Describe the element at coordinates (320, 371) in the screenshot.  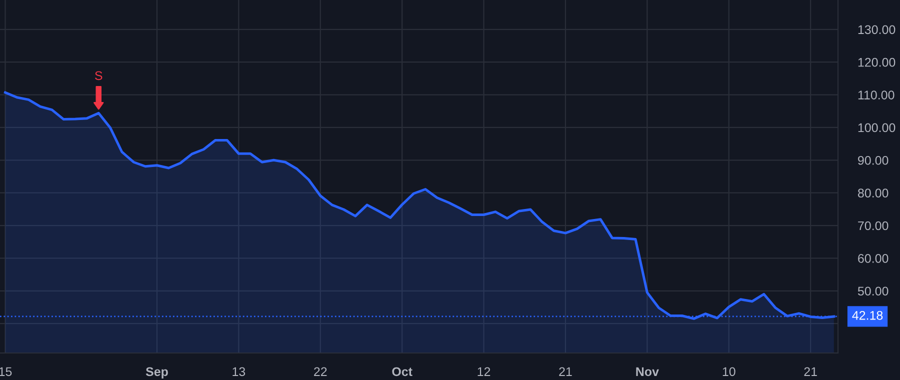
I see `x-tick-label: 22` at that location.